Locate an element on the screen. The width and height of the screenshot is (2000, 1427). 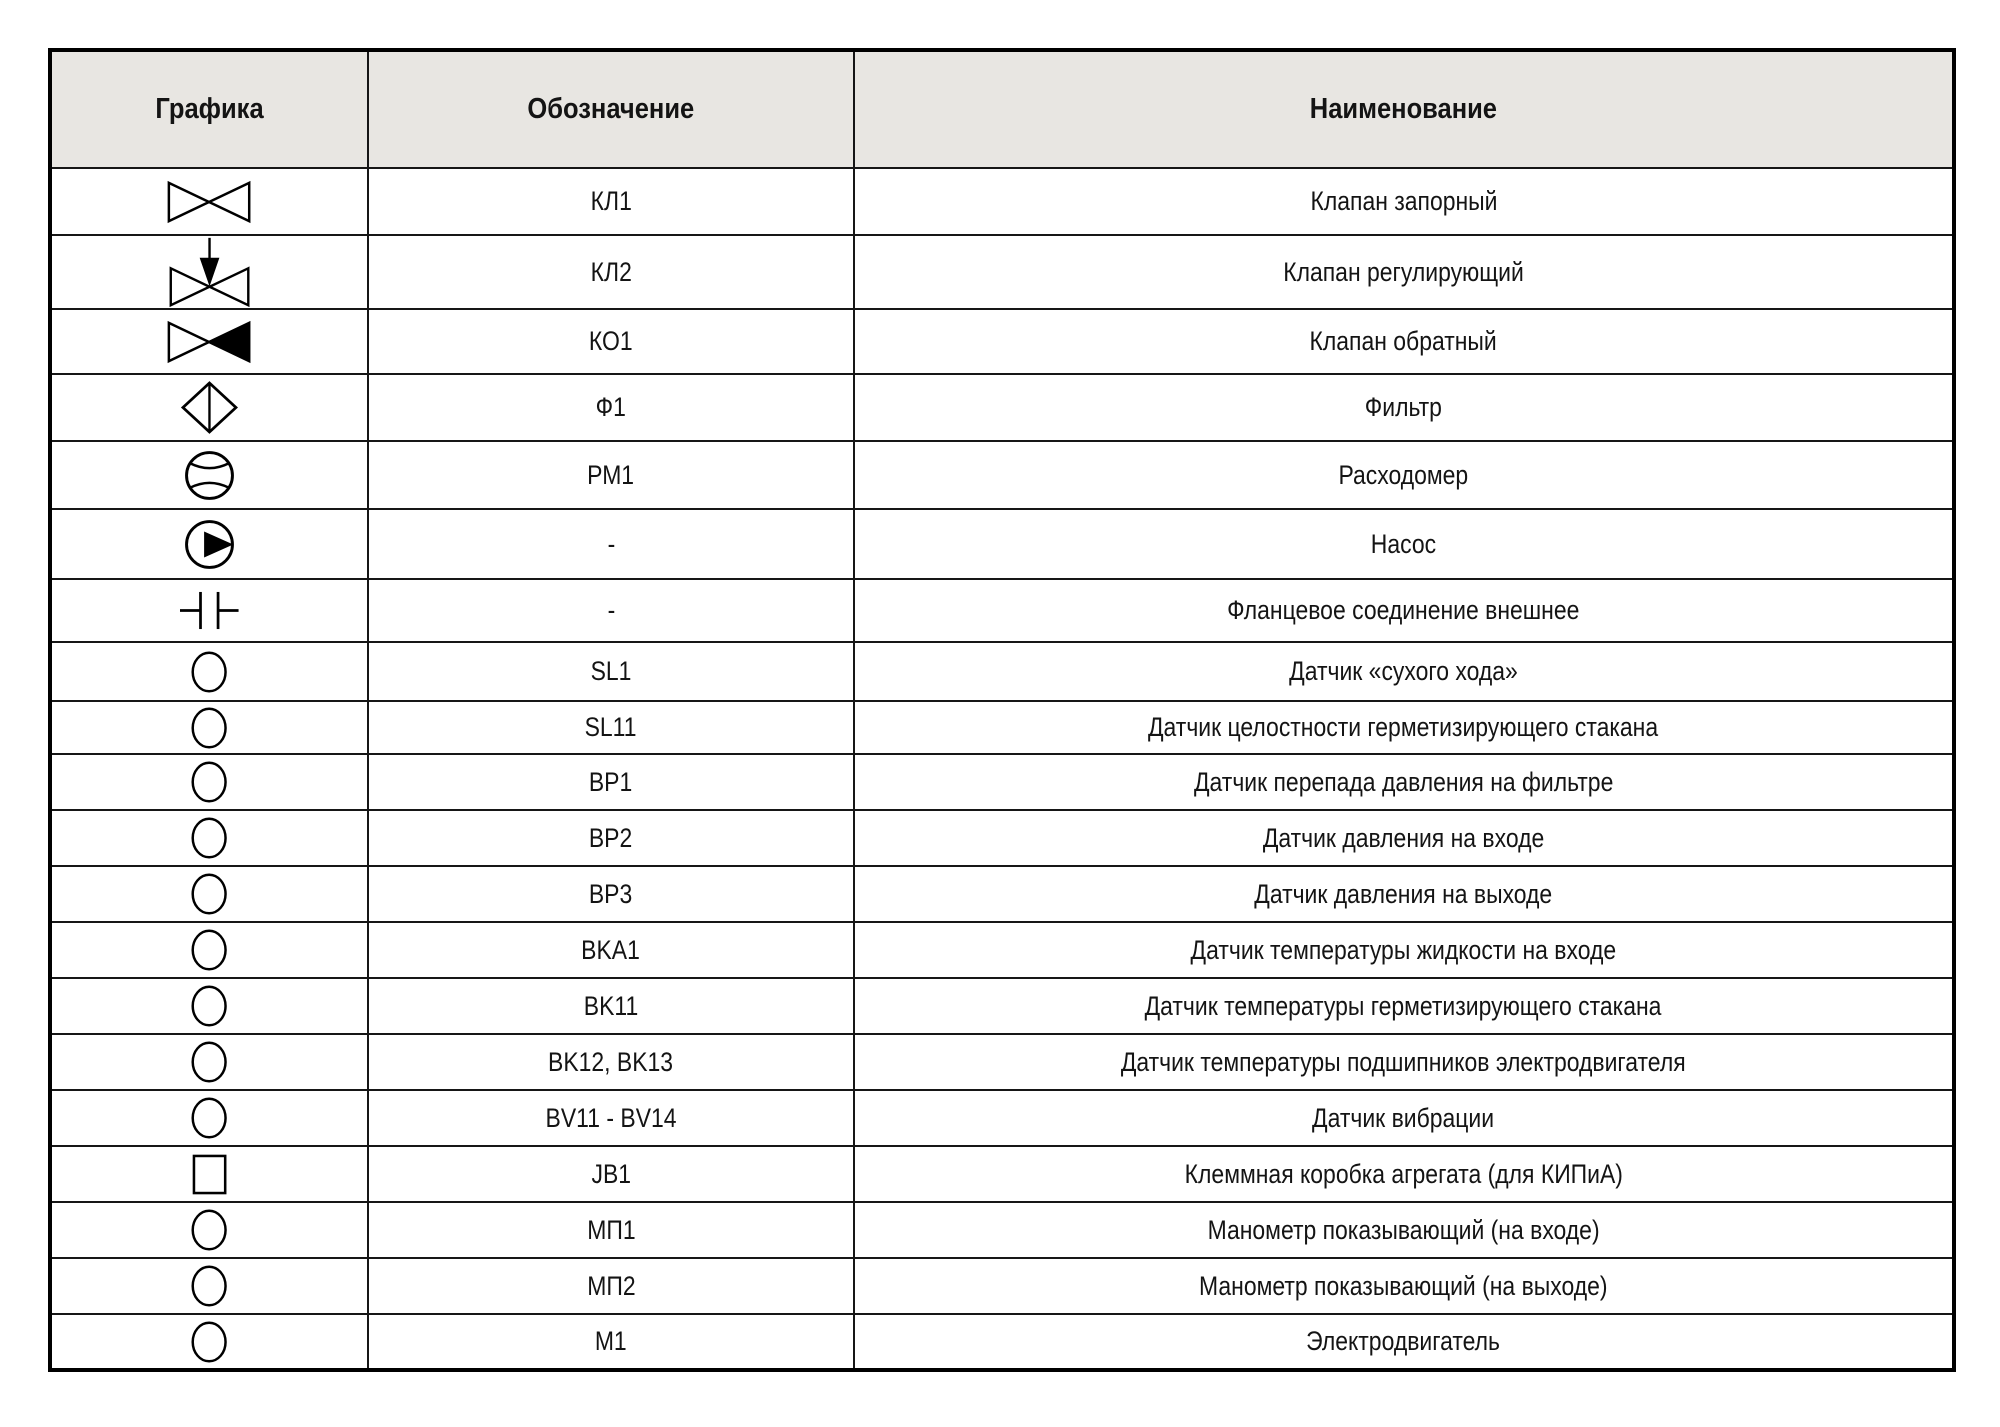
designation-cell: BKA1 is located at coordinates (611, 950).